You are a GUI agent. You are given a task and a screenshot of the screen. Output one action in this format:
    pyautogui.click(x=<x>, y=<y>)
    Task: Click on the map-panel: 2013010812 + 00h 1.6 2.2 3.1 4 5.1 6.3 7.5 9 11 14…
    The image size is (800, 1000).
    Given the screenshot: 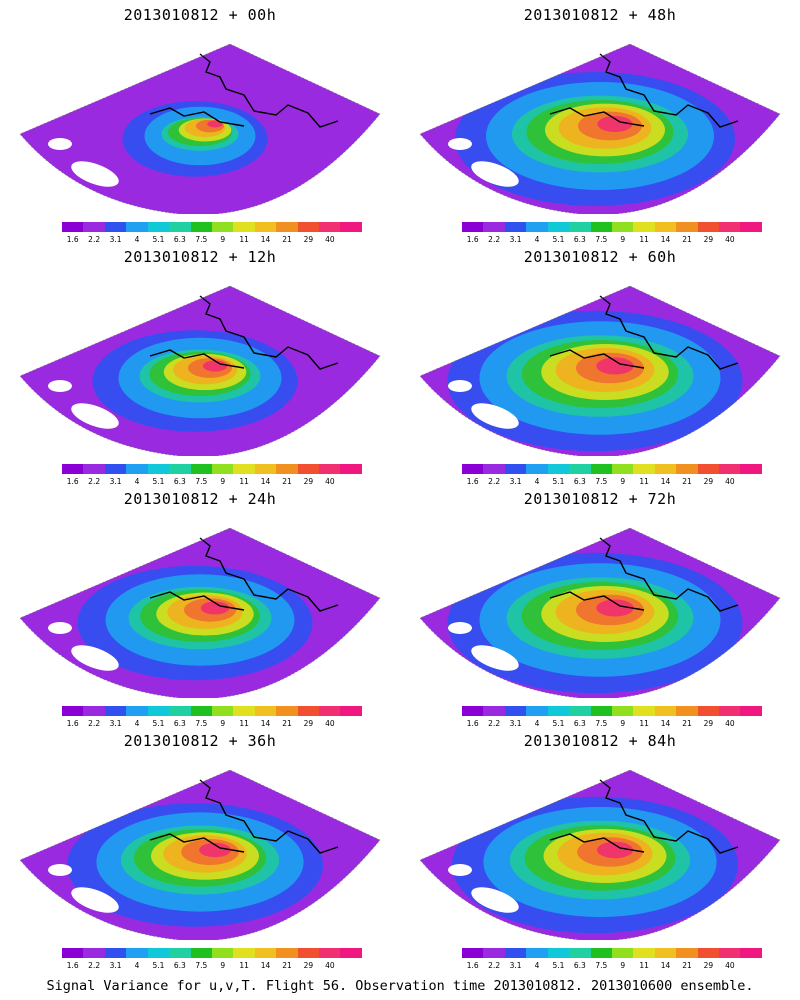 What is the action you would take?
    pyautogui.click(x=200, y=122)
    